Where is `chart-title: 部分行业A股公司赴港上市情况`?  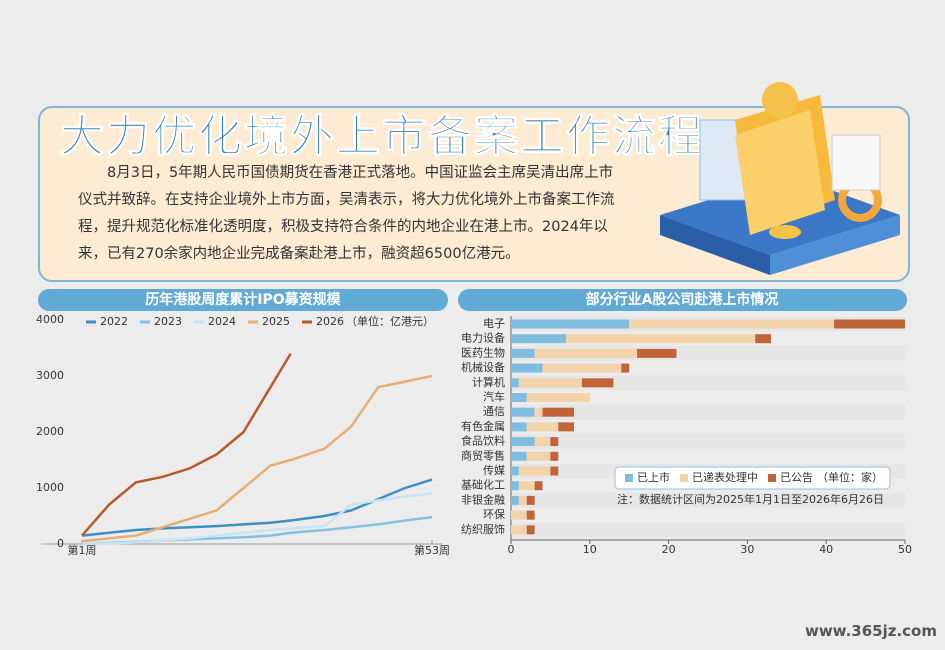 chart-title: 部分行业A股公司赴港上市情况 is located at coordinates (682, 299).